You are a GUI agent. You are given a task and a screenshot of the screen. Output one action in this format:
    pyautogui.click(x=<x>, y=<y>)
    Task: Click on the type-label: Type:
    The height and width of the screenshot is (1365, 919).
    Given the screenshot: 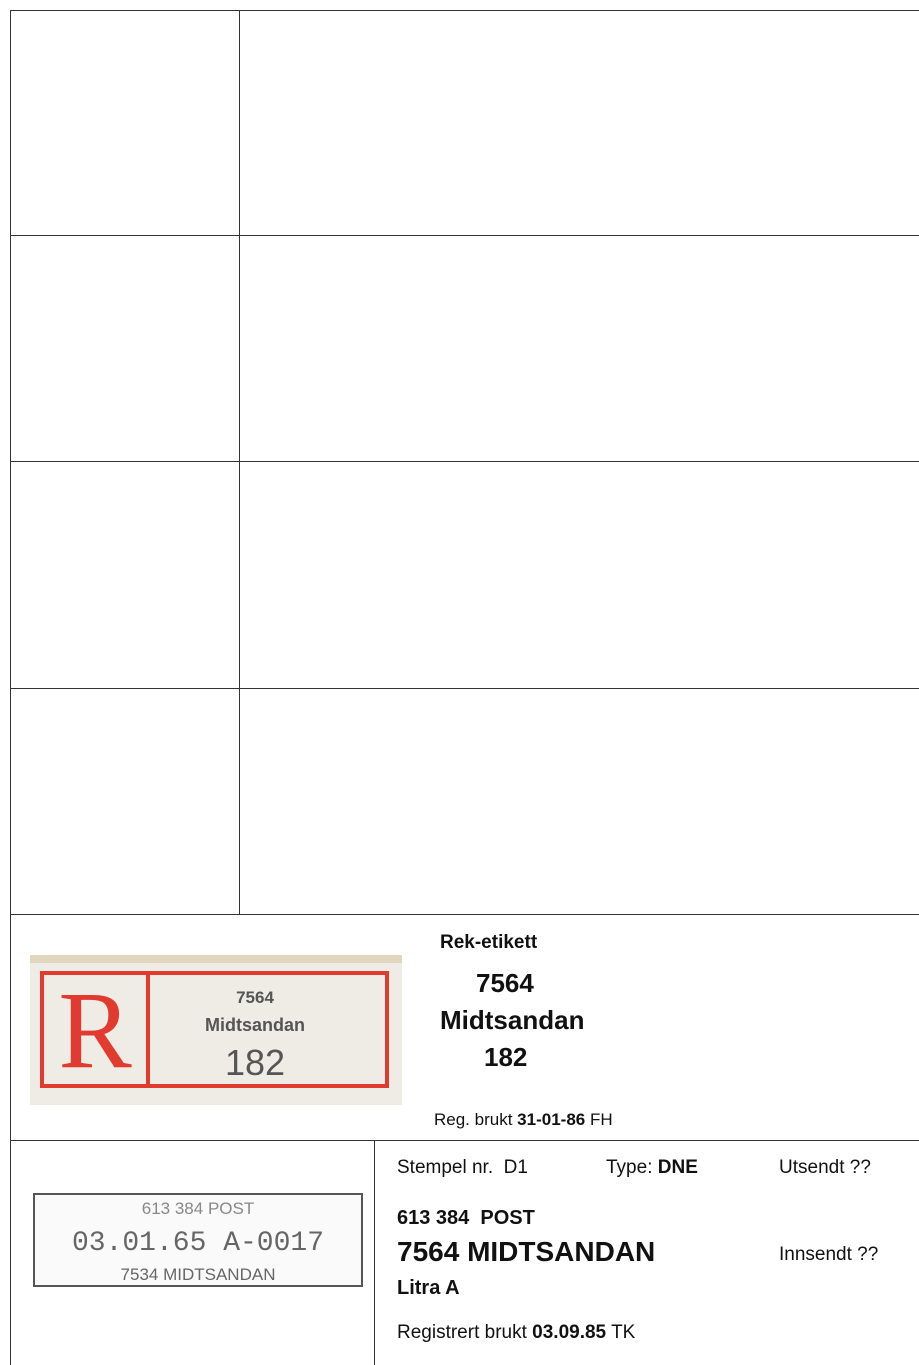 What is the action you would take?
    pyautogui.click(x=629, y=1167)
    